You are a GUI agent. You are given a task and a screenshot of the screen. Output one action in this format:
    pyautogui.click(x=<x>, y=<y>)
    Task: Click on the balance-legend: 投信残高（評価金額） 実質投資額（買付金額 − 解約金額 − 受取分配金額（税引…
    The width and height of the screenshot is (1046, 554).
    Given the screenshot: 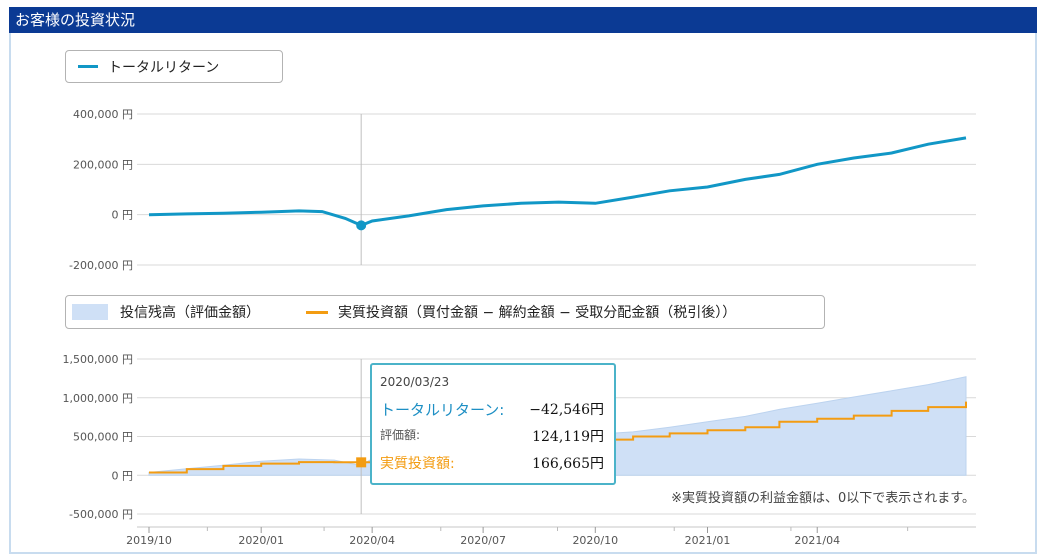 What is the action you would take?
    pyautogui.click(x=445, y=312)
    